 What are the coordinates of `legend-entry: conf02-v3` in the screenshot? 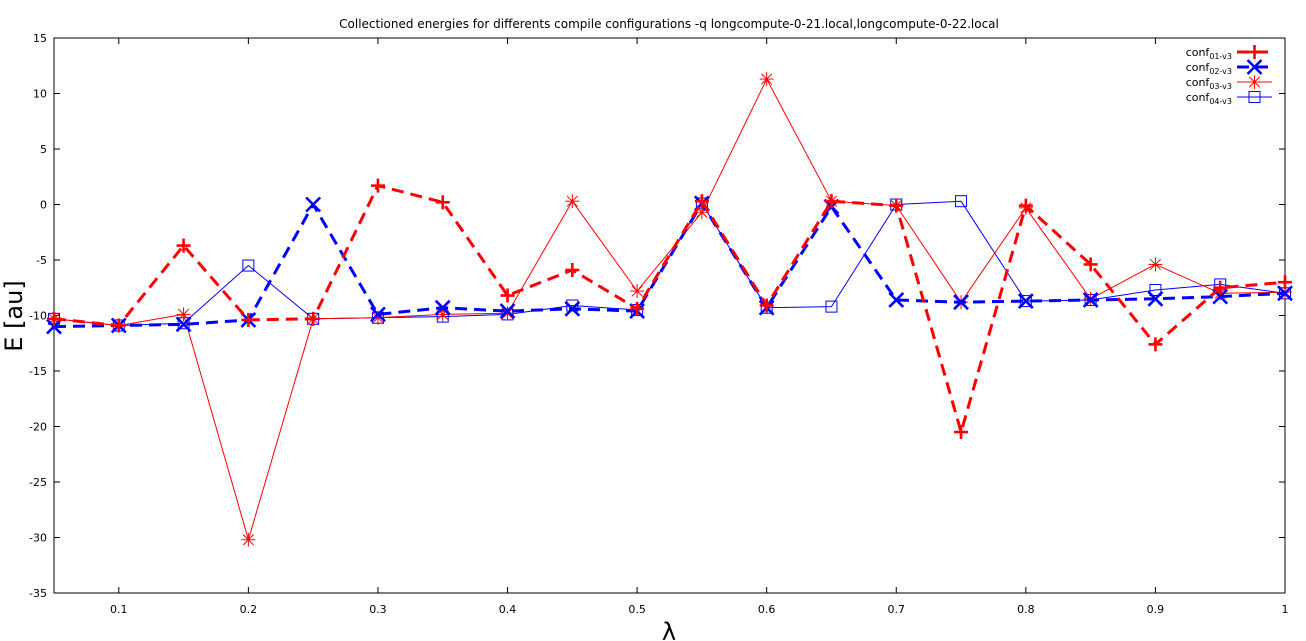 It's located at (1229, 67).